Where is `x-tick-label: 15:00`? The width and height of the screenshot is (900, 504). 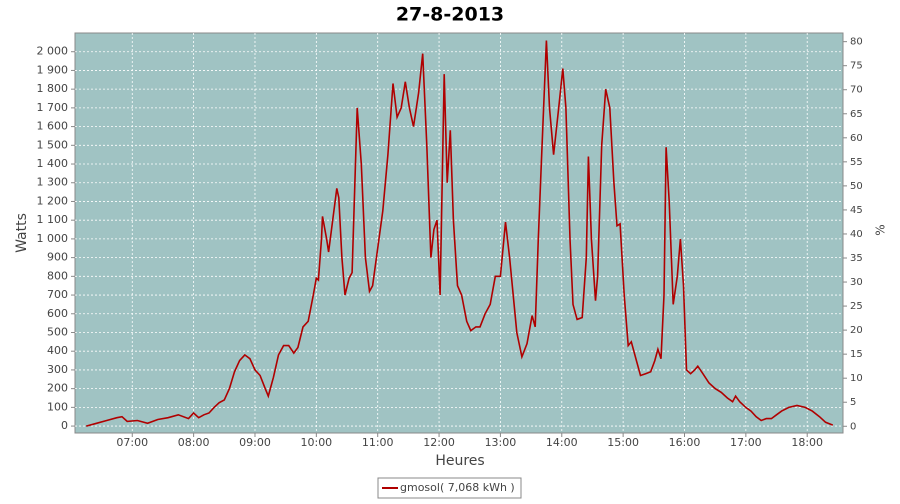
x-tick-label: 15:00 is located at coordinates (623, 442).